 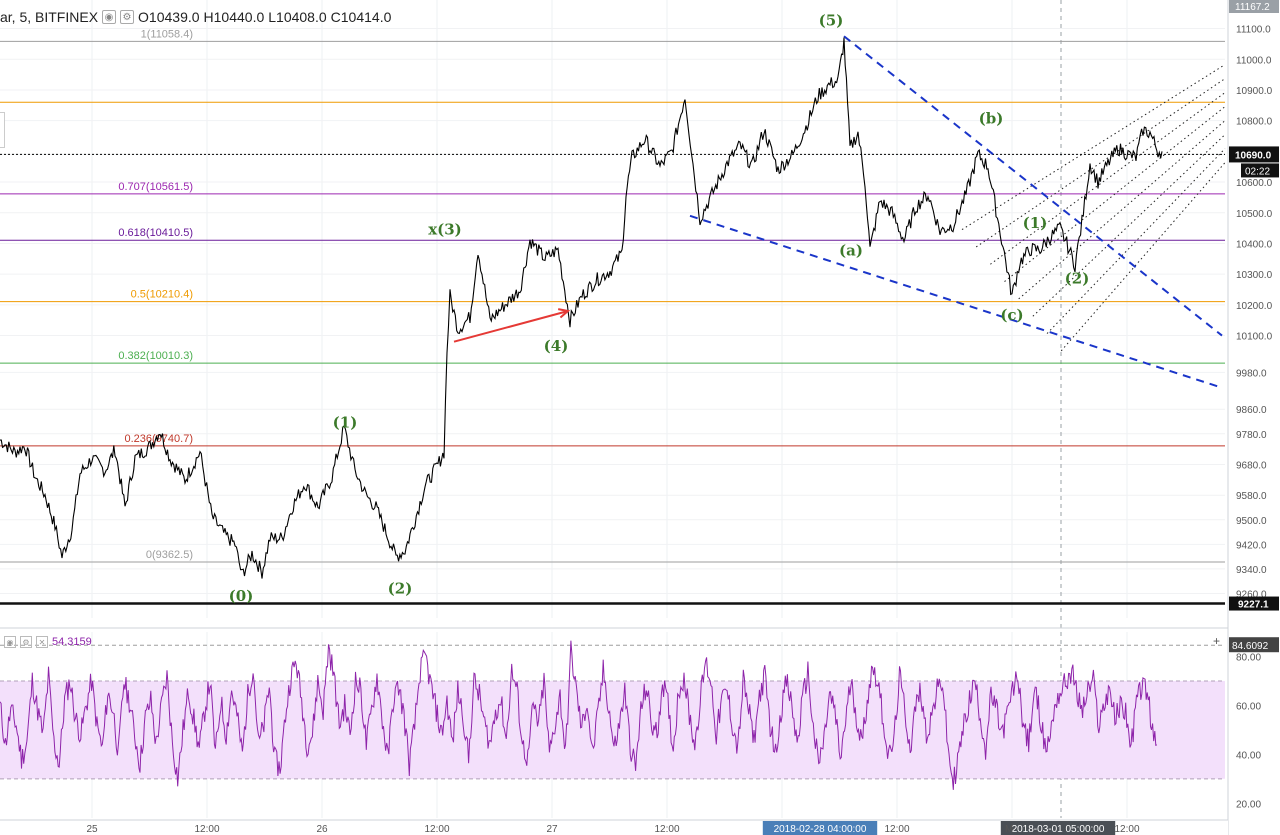 I want to click on price-tick: 9680.0, so click(x=1251, y=466).